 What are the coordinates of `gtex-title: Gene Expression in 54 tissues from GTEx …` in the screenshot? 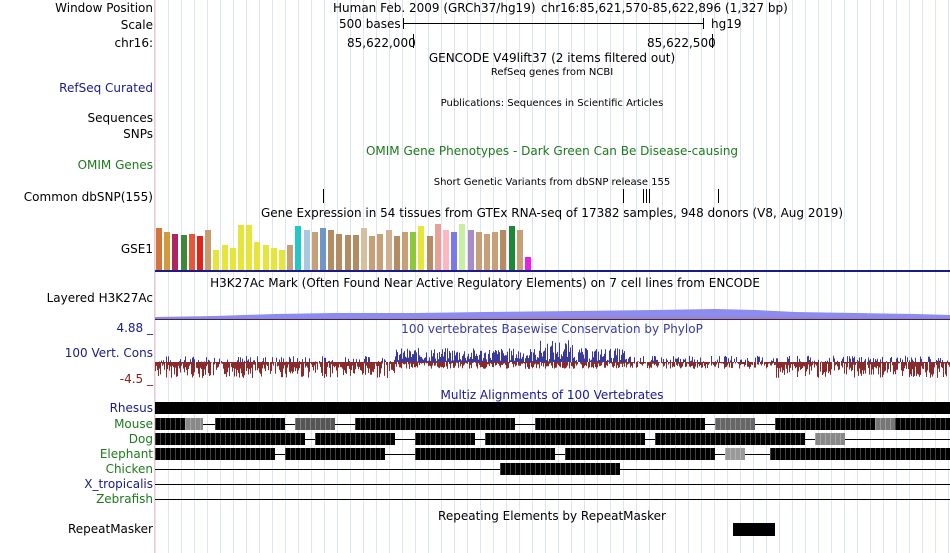 It's located at (552, 213).